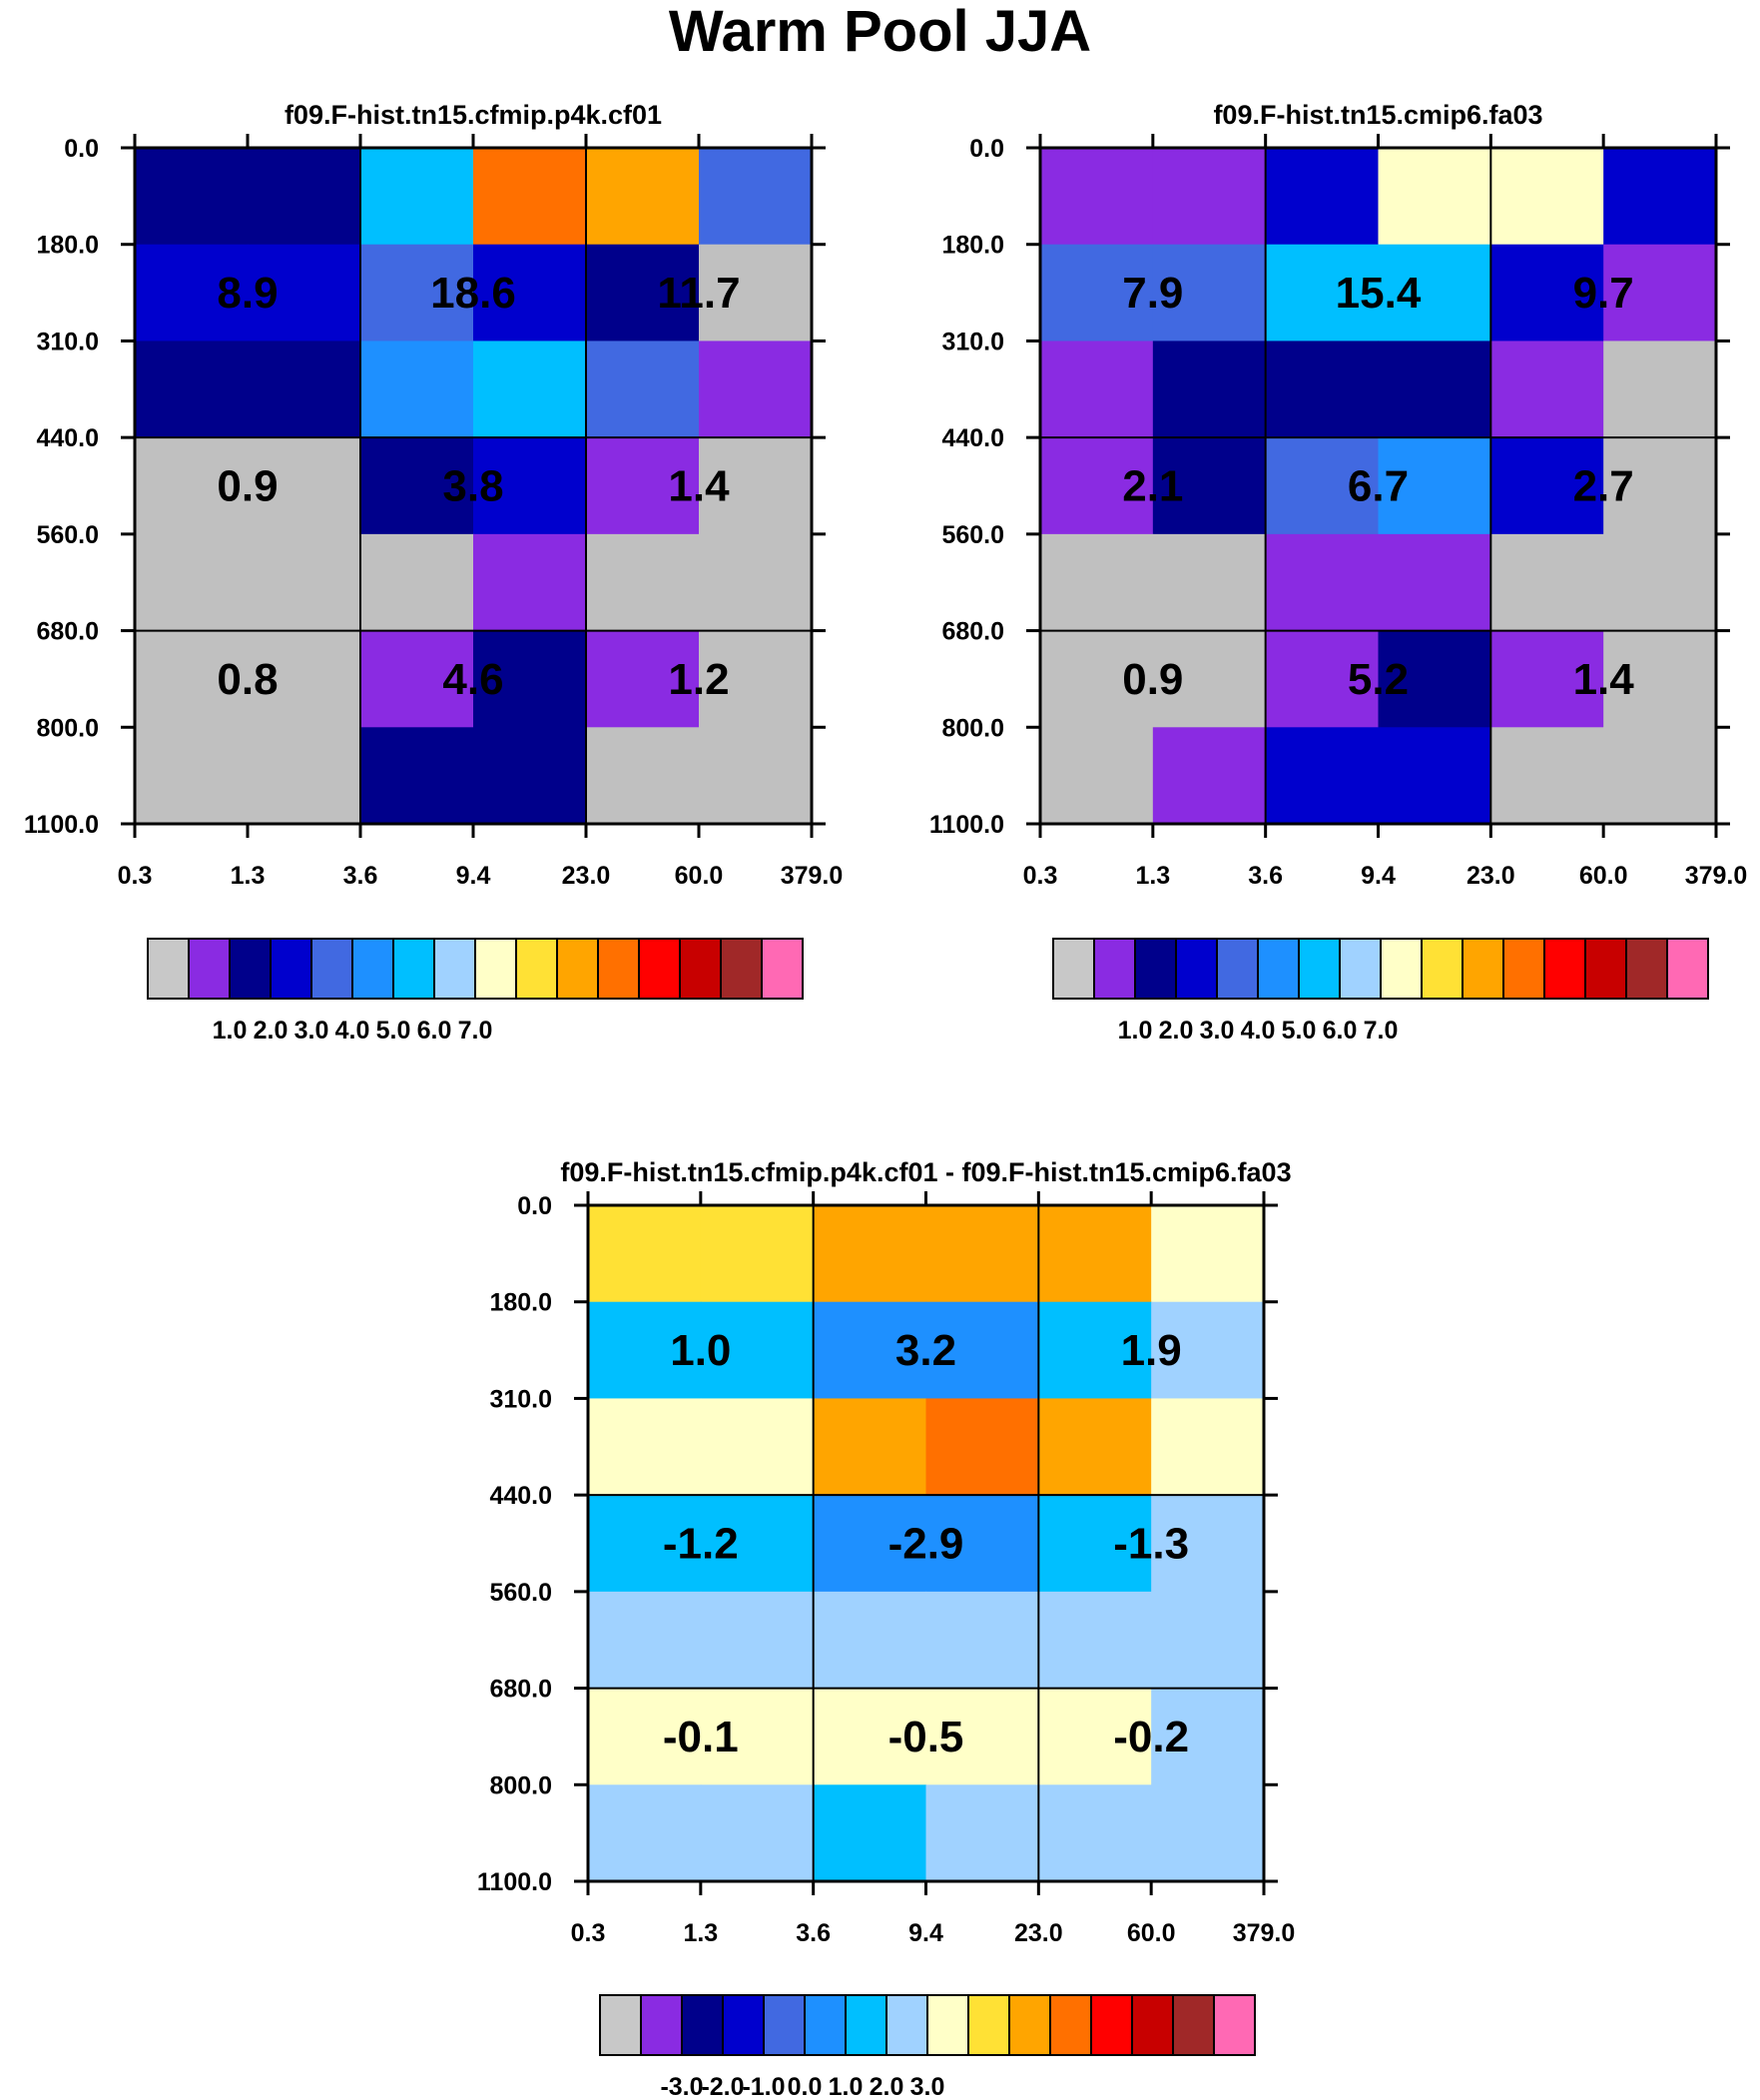 The height and width of the screenshot is (2100, 1760). I want to click on y-tick-label: 680.0, so click(67, 632).